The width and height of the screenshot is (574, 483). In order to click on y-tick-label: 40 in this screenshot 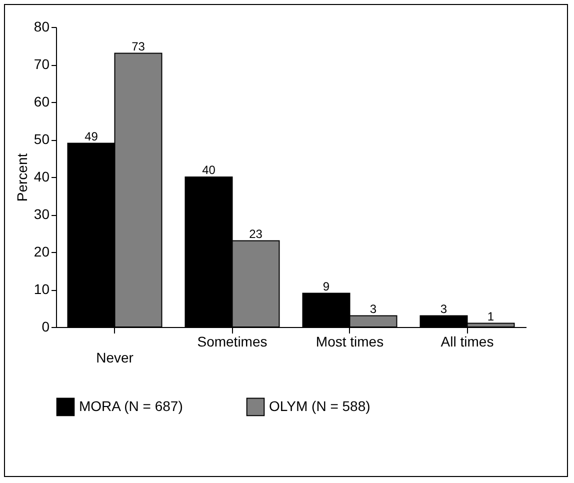, I will do `click(42, 176)`.